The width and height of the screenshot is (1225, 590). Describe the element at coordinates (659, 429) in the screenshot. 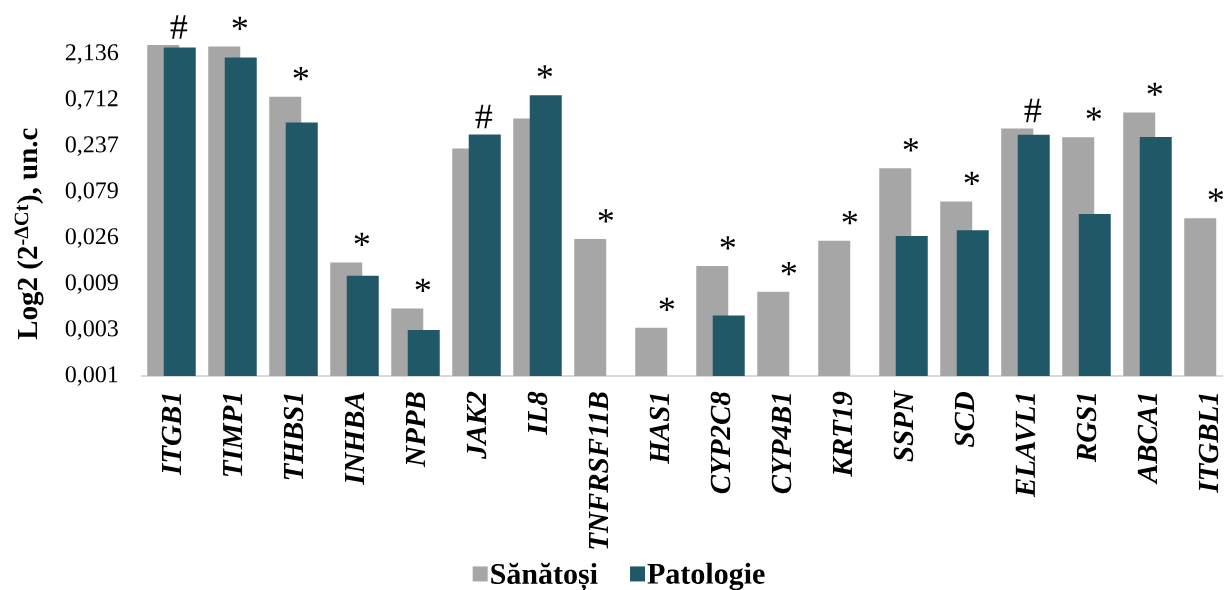

I see `x-tick-label: HAS1` at that location.